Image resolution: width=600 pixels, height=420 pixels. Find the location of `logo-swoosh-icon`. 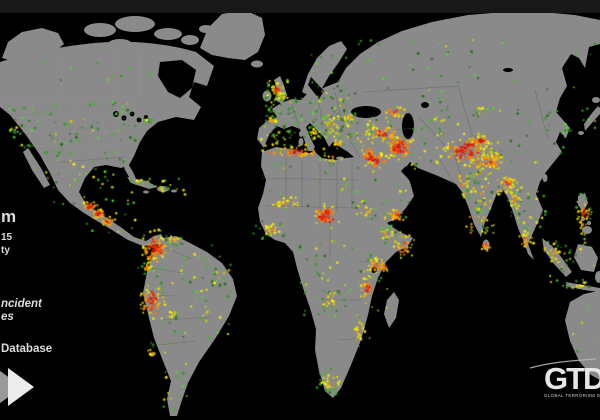

logo-swoosh-icon is located at coordinates (563, 363).